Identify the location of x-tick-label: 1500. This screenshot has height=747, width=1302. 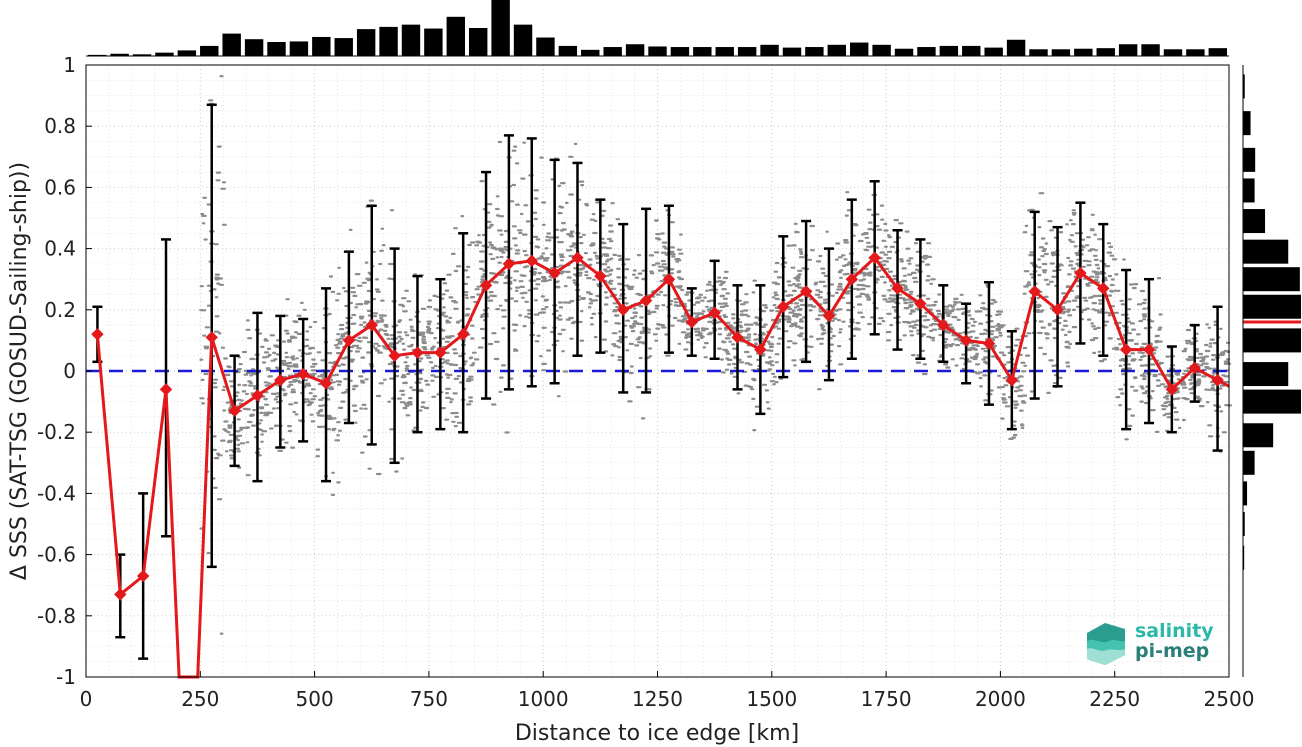
(771, 699).